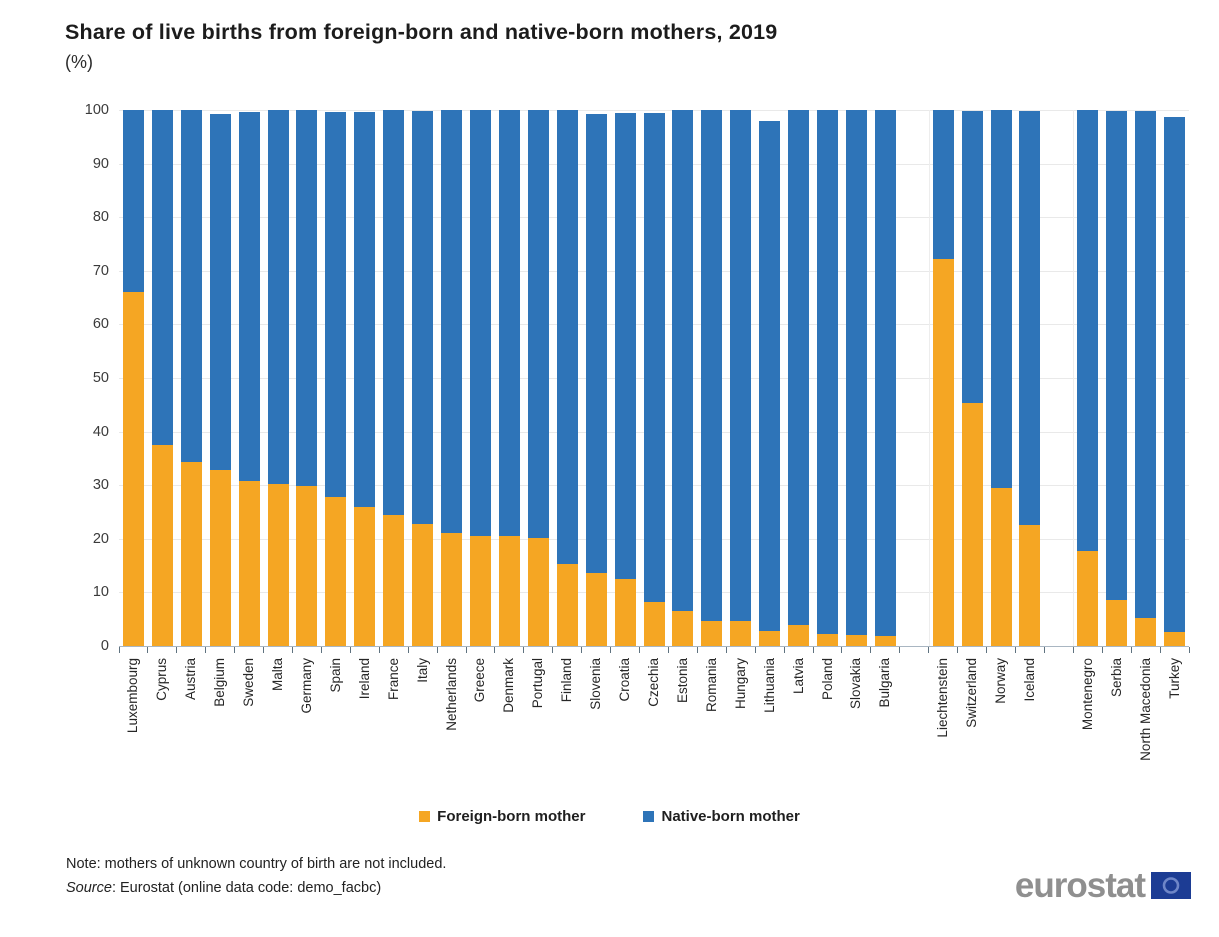  What do you see at coordinates (249, 378) in the screenshot?
I see `bar-sweden` at bounding box center [249, 378].